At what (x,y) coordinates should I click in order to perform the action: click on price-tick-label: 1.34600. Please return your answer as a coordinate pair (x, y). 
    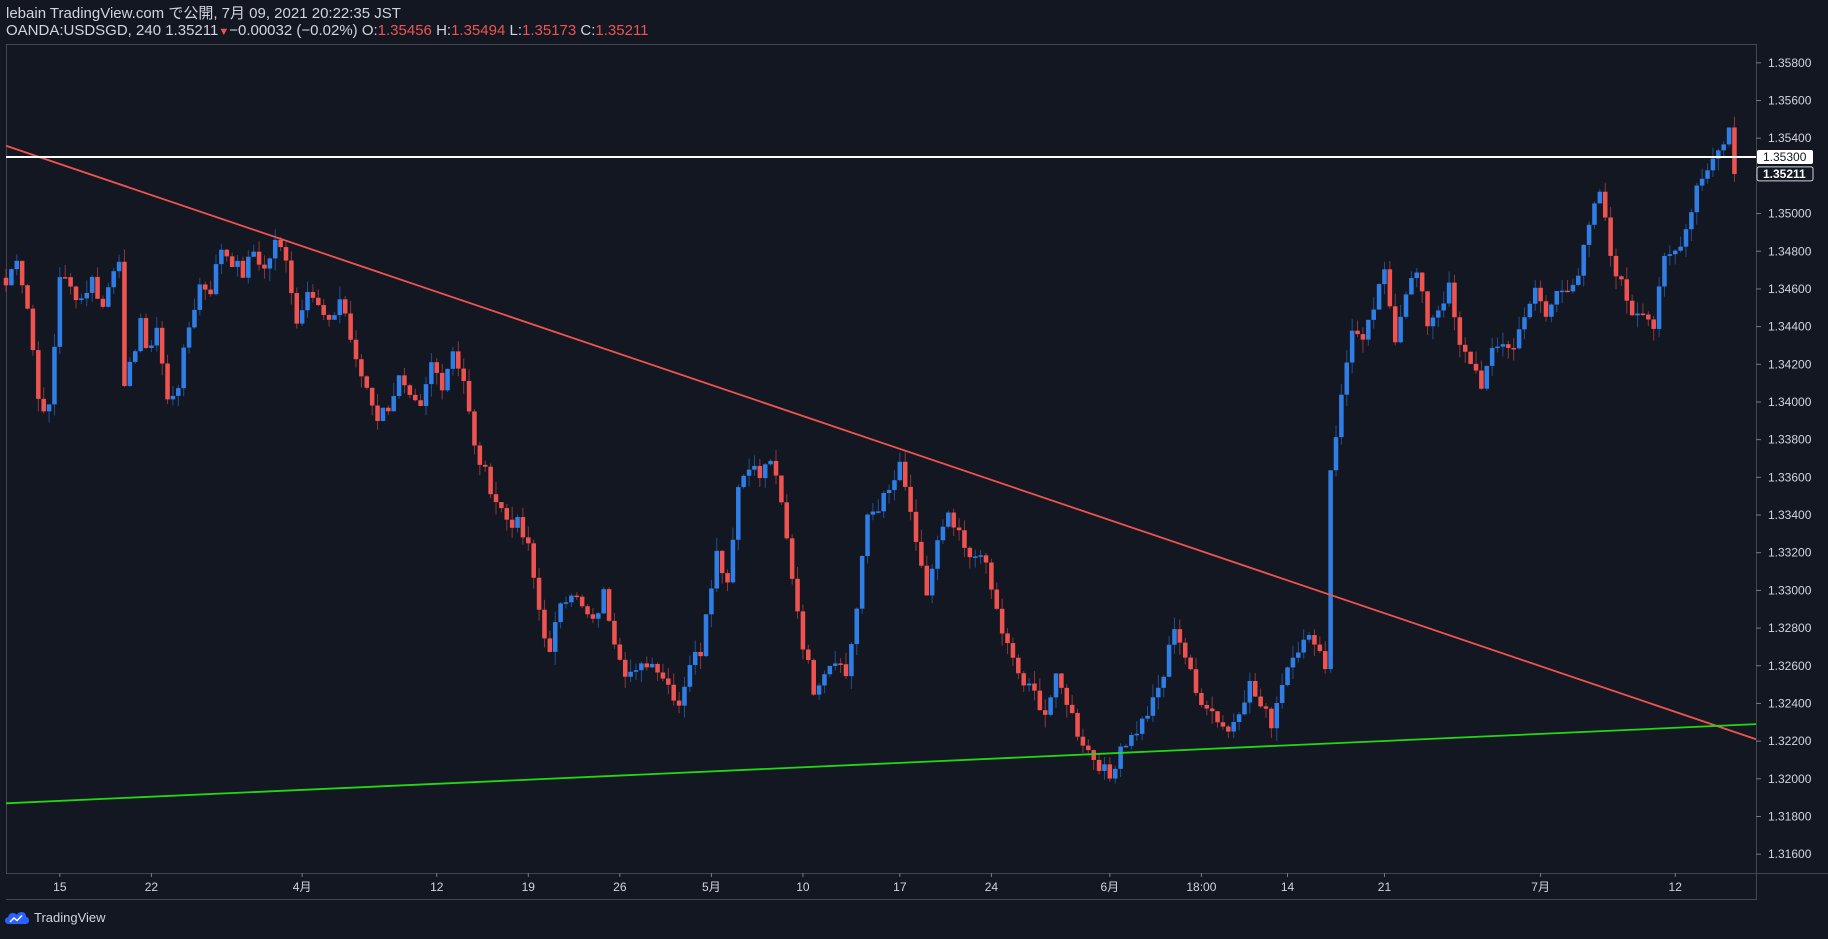
    Looking at the image, I should click on (1790, 289).